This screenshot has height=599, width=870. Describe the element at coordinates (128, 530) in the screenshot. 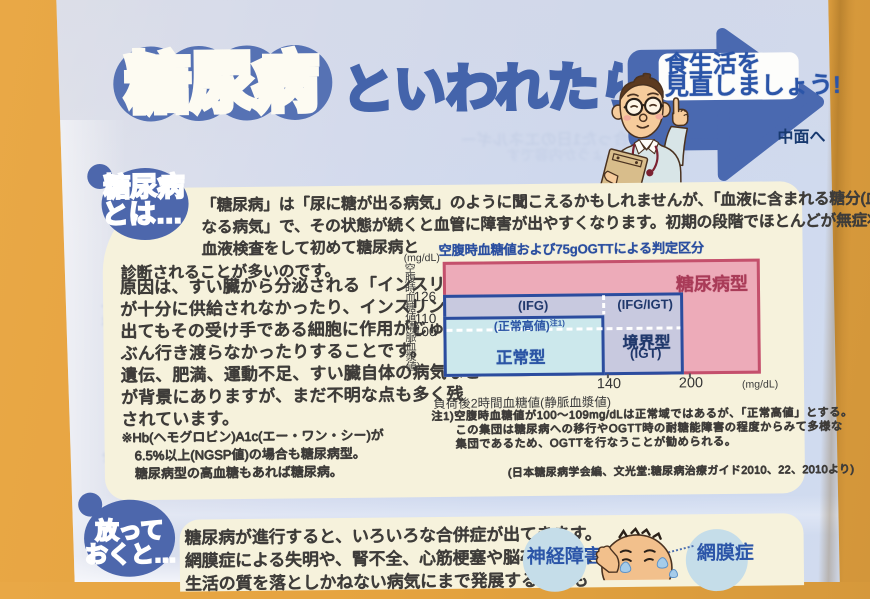

I see `svg-text: 放って` at that location.